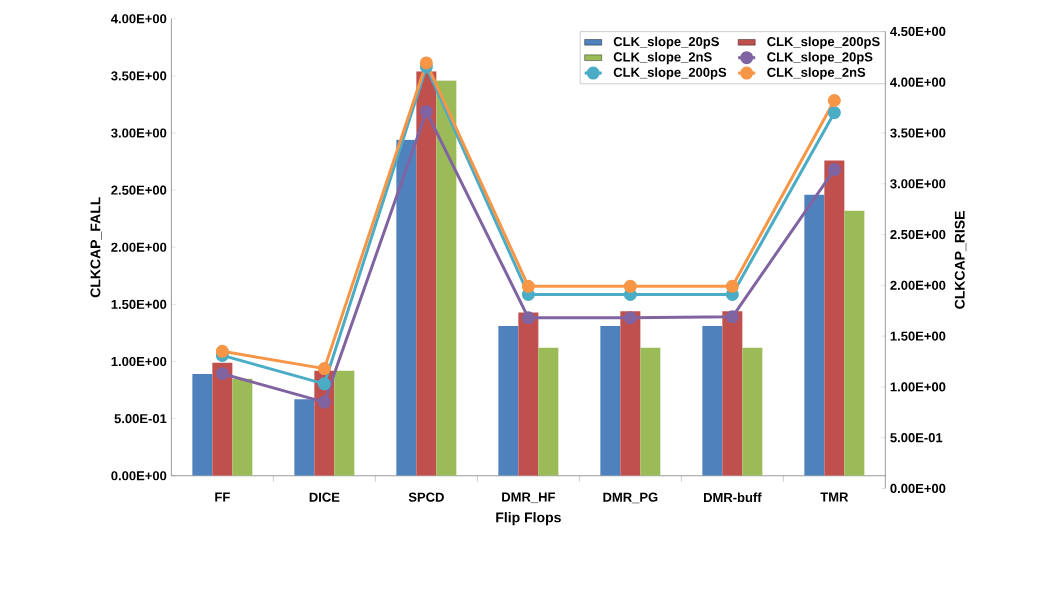 The height and width of the screenshot is (590, 1055). Describe the element at coordinates (139, 476) in the screenshot. I see `y-tick-label: 0.00E+00` at that location.